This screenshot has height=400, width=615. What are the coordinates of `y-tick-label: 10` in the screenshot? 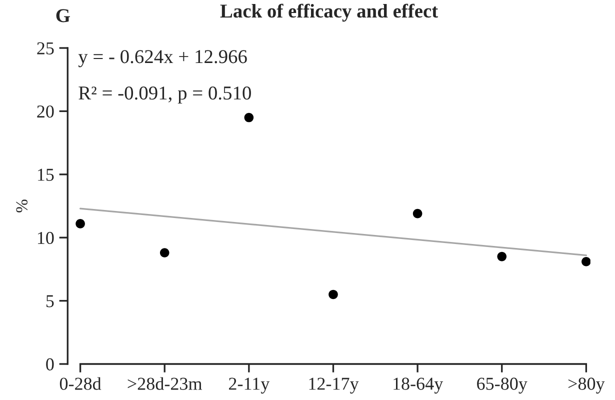 It's located at (46, 238).